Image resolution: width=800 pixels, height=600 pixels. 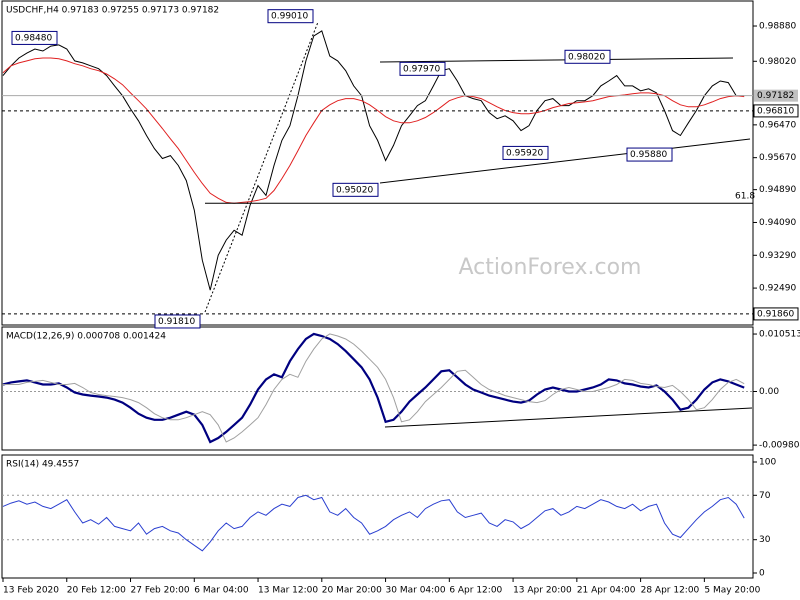 I want to click on price-label: 0.98020, so click(x=586, y=57).